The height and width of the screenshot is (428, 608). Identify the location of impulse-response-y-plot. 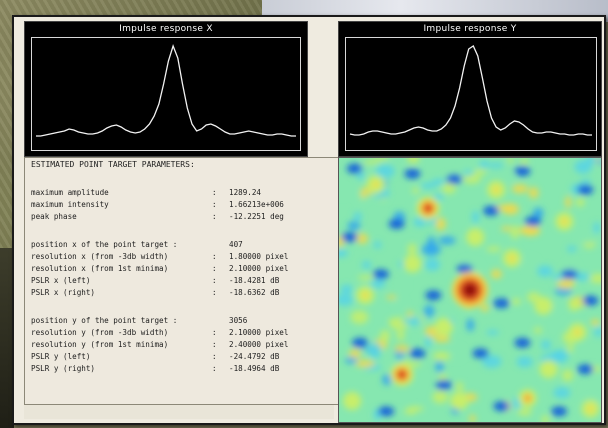
(471, 94).